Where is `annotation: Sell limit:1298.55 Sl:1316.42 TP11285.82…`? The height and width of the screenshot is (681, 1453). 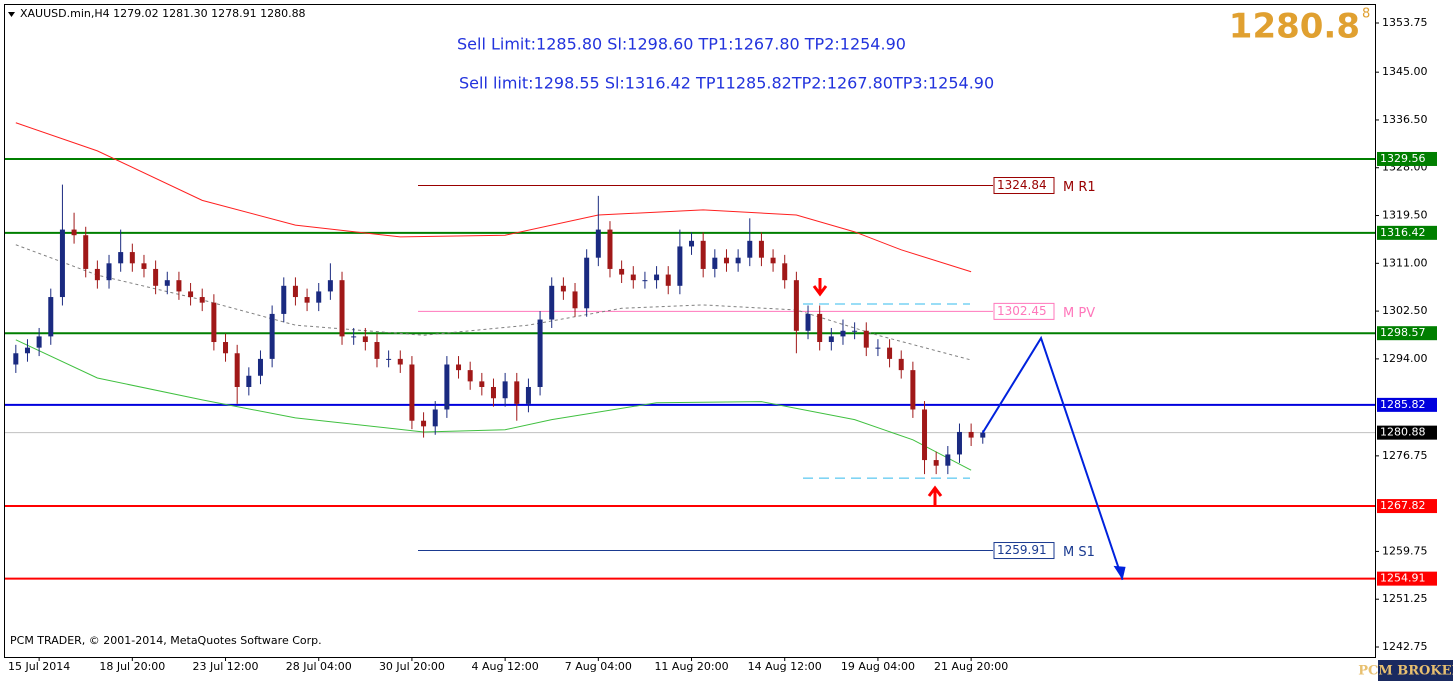 annotation: Sell limit:1298.55 Sl:1316.42 TP11285.82… is located at coordinates (726, 83).